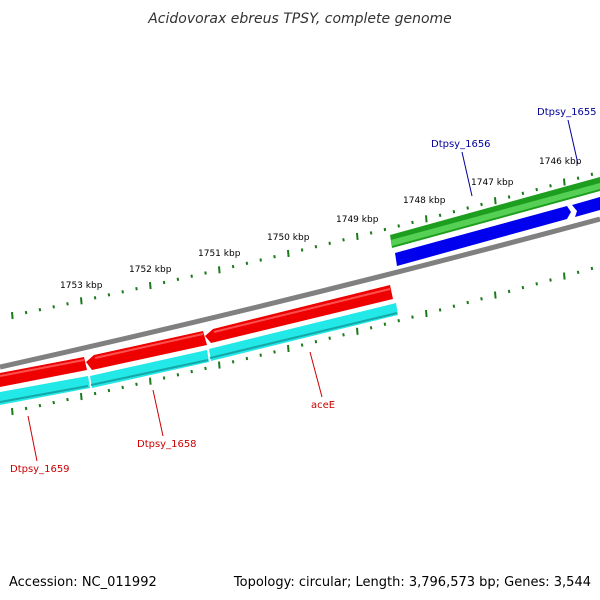 The width and height of the screenshot is (600, 600). I want to click on cyan-feature-shade, so click(199, 357).